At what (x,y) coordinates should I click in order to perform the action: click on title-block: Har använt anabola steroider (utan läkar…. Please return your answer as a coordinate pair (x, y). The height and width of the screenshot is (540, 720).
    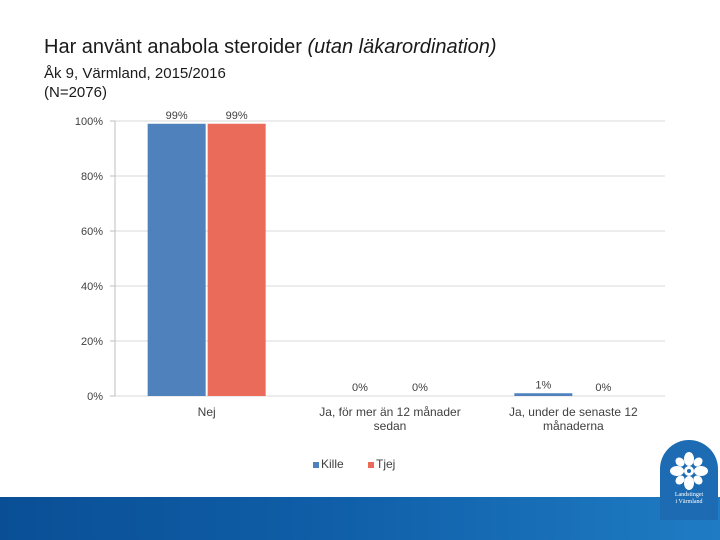
    Looking at the image, I should click on (270, 68).